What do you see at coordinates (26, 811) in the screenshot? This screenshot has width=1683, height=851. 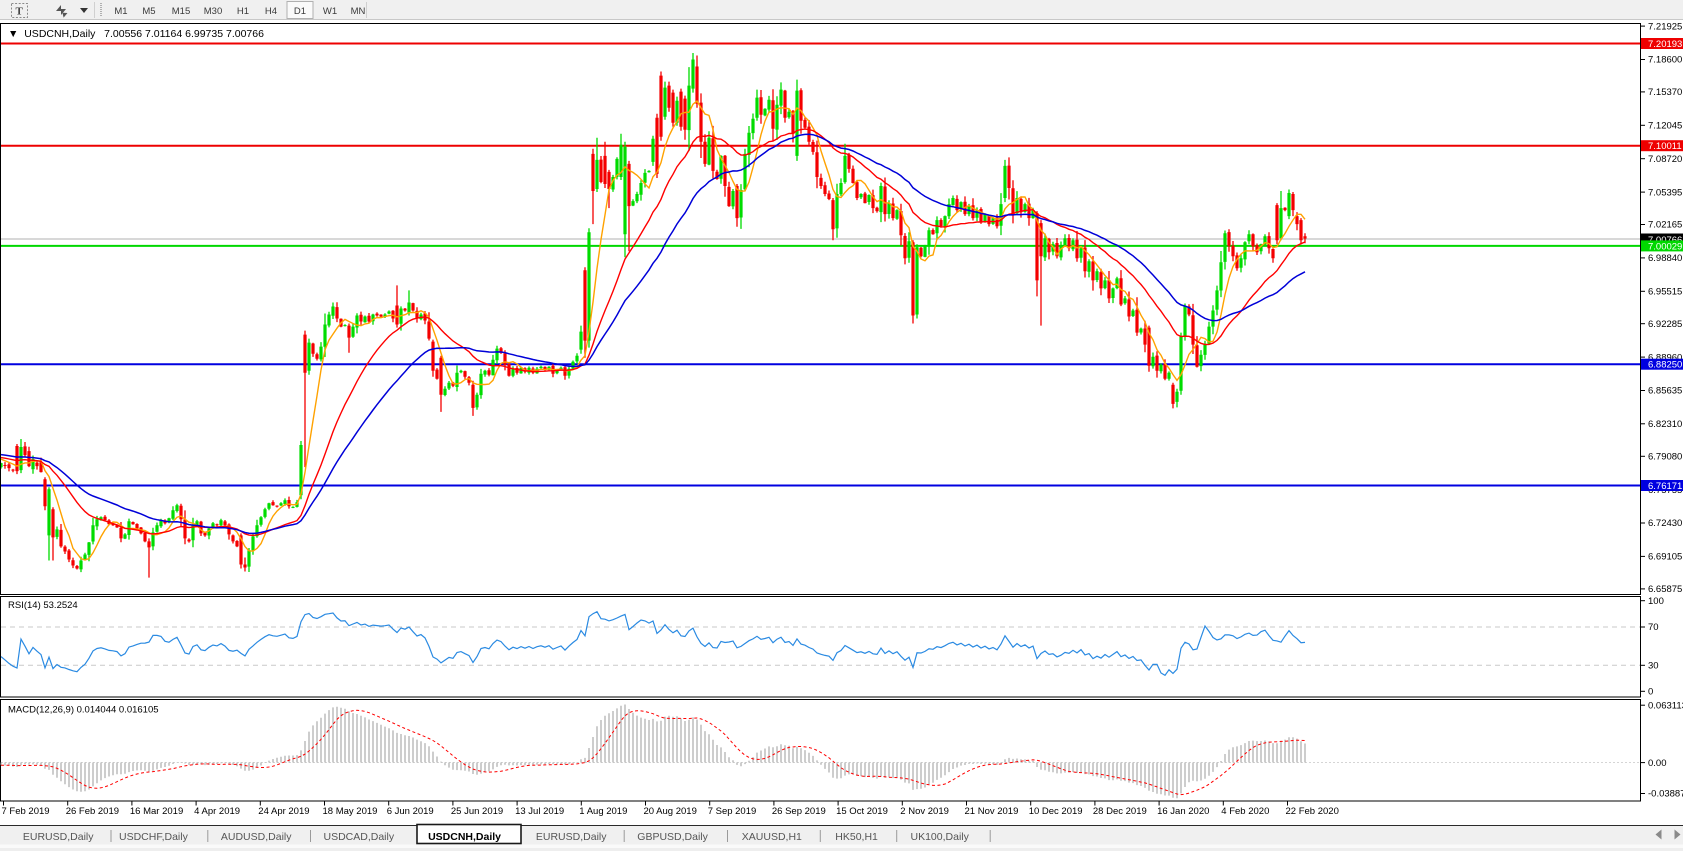 I see `svg-text: 7 Feb 2019` at bounding box center [26, 811].